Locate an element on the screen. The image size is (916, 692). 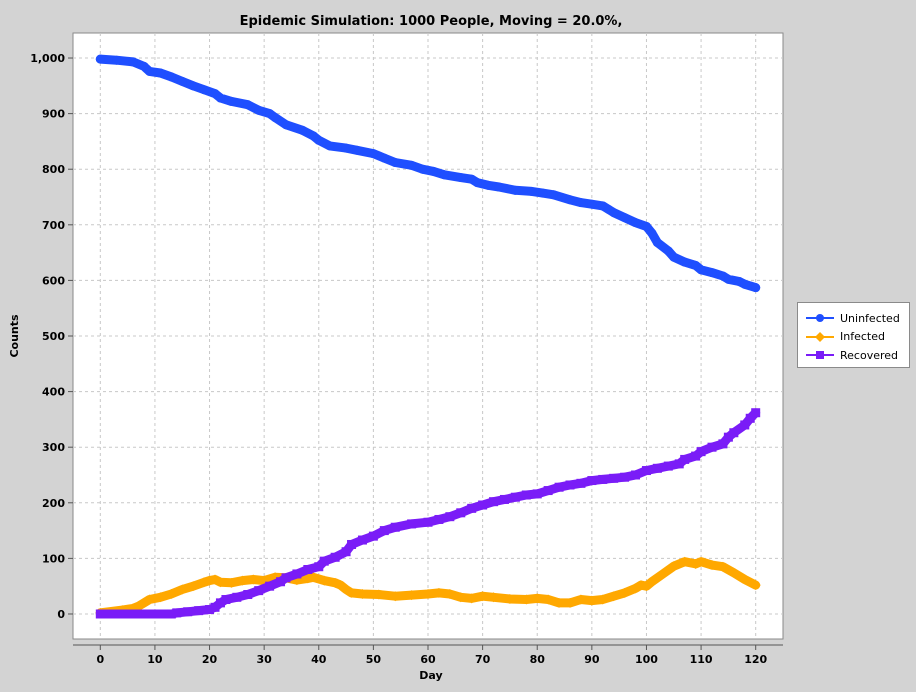
x-tick-label: 40 is located at coordinates (319, 659).